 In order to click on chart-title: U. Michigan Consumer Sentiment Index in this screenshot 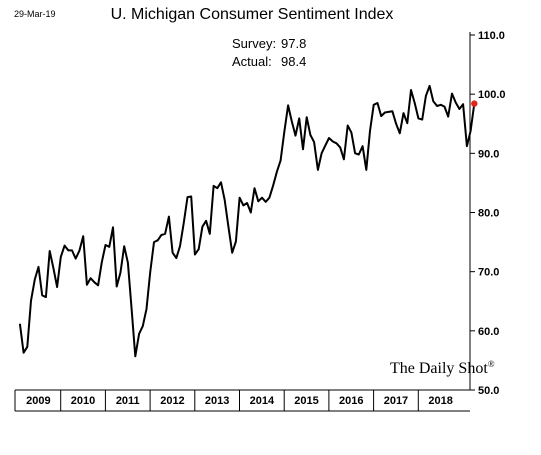, I will do `click(252, 14)`.